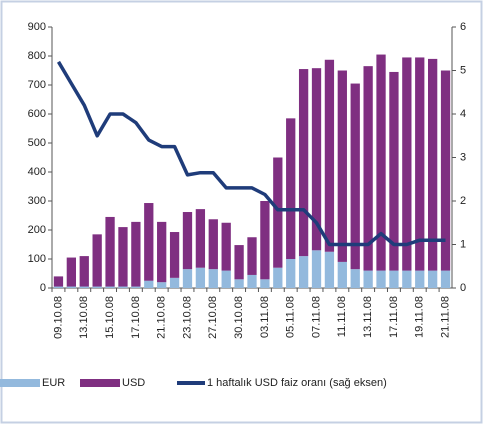  Describe the element at coordinates (213, 317) in the screenshot. I see `x-tick-label: 27.10.08` at that location.